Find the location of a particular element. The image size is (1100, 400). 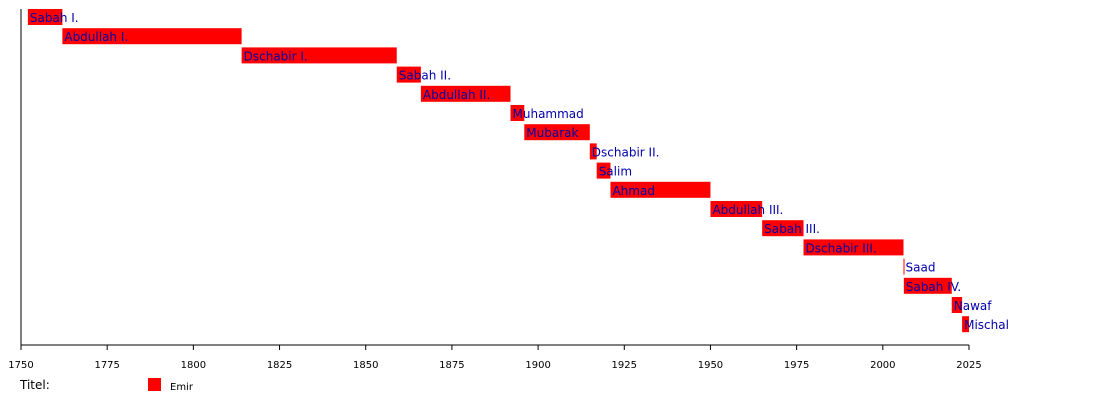

bar-saad is located at coordinates (904, 266).